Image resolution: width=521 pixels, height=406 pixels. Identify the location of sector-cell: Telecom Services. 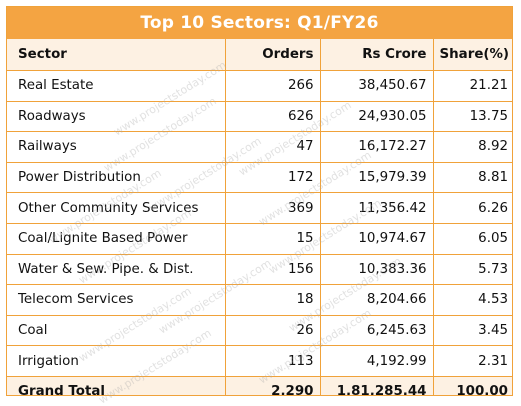
(116, 300).